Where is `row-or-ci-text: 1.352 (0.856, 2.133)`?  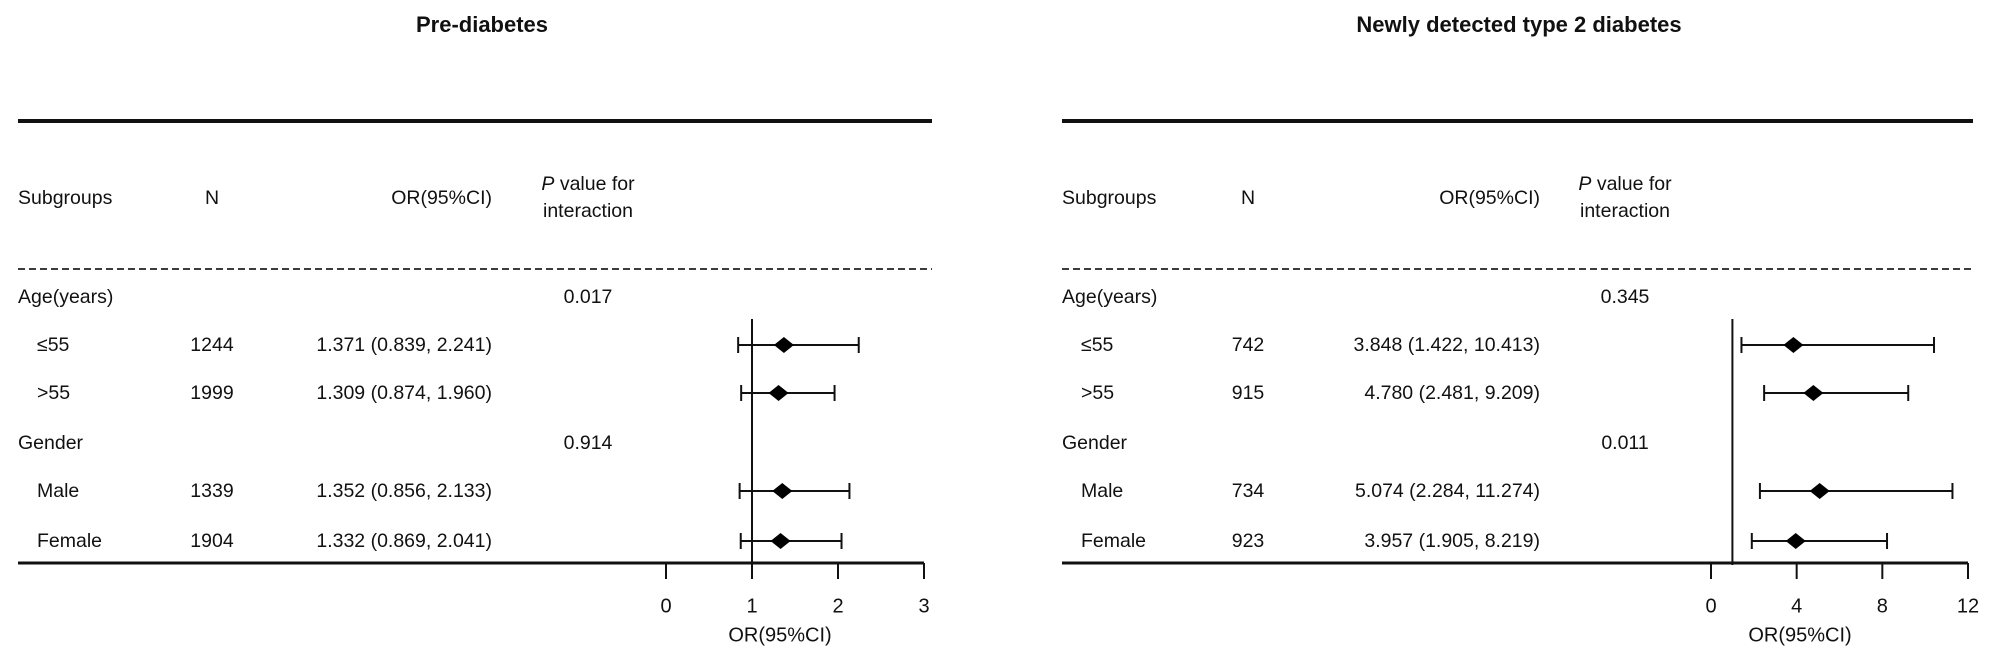 row-or-ci-text: 1.352 (0.856, 2.133) is located at coordinates (404, 490).